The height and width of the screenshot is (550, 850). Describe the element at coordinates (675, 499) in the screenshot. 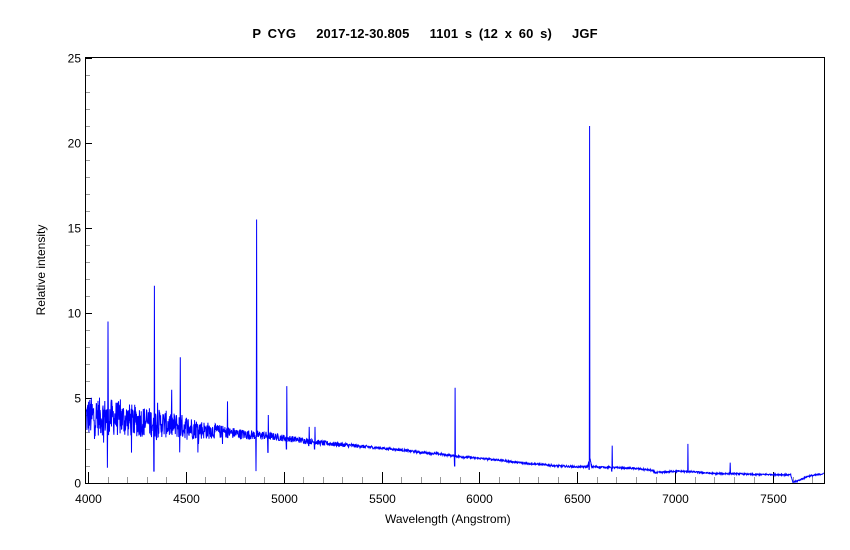

I see `svg-text: 7000` at that location.